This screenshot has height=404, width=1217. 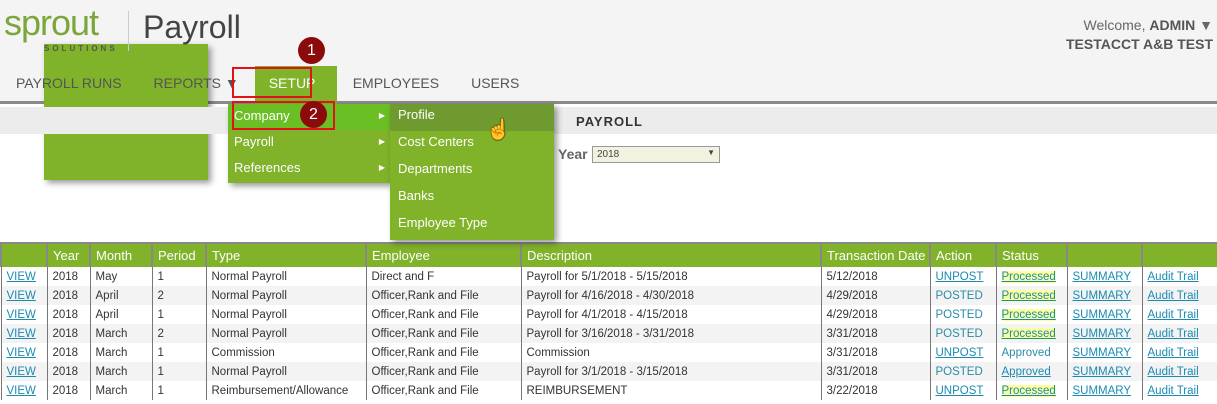 I want to click on annotation-box-company, so click(x=283, y=115).